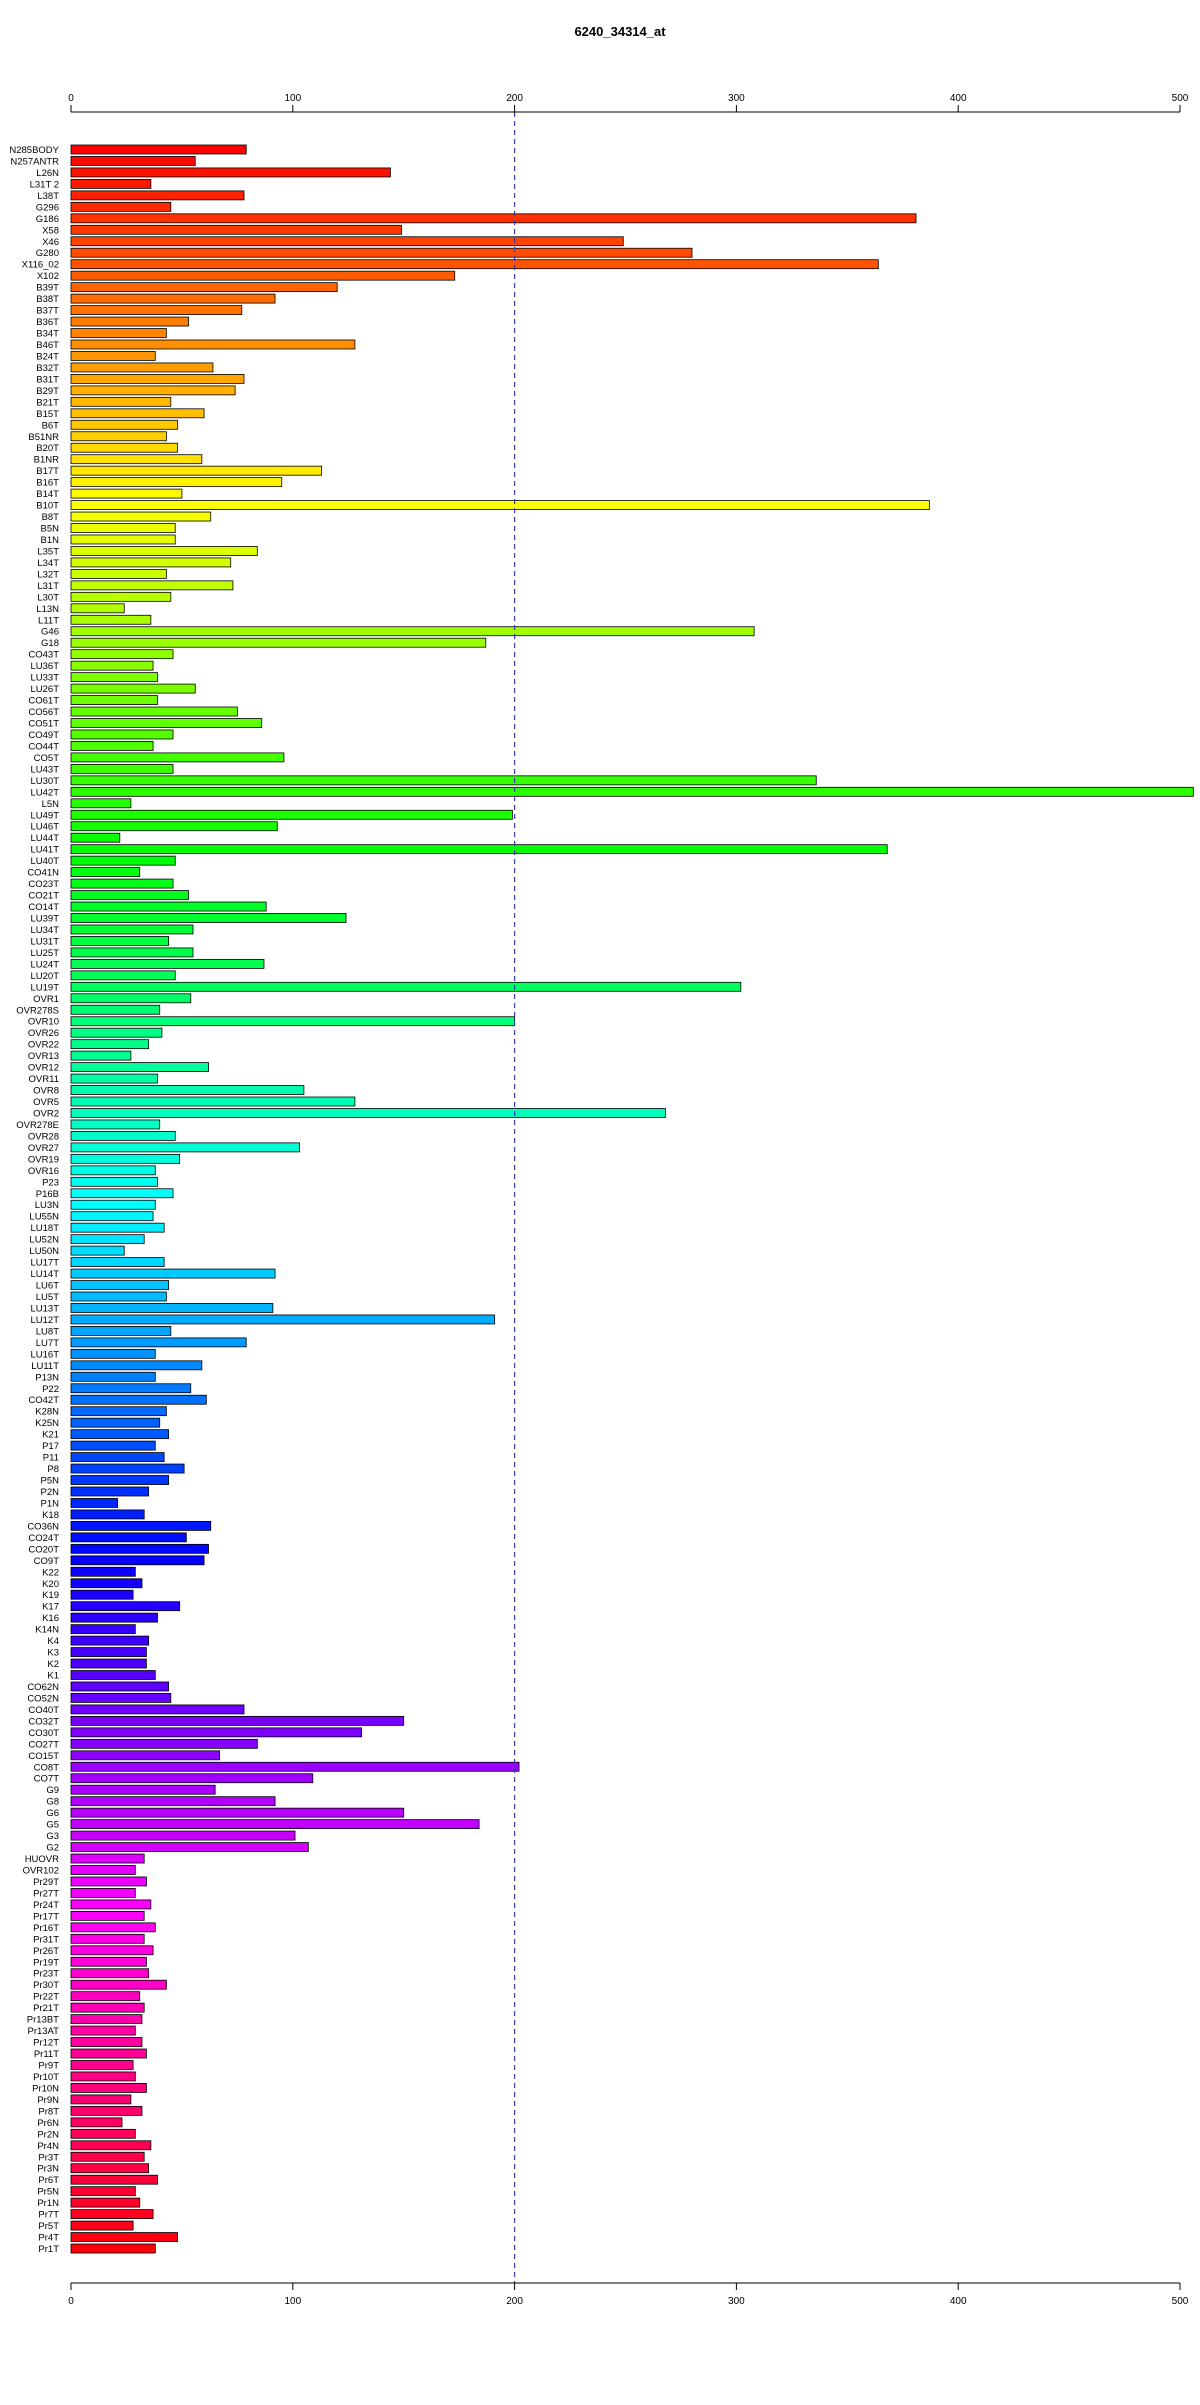 Image resolution: width=1200 pixels, height=2405 pixels. Describe the element at coordinates (43, 1068) in the screenshot. I see `category-label: OVR12` at that location.